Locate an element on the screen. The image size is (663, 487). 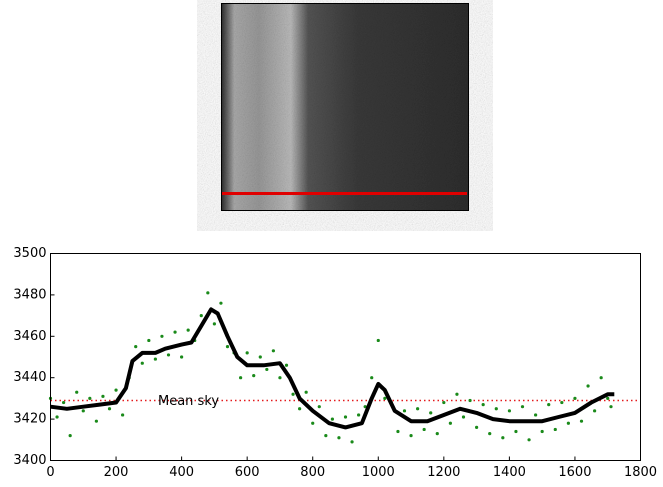
x-tick-label: 800 is located at coordinates (312, 472).